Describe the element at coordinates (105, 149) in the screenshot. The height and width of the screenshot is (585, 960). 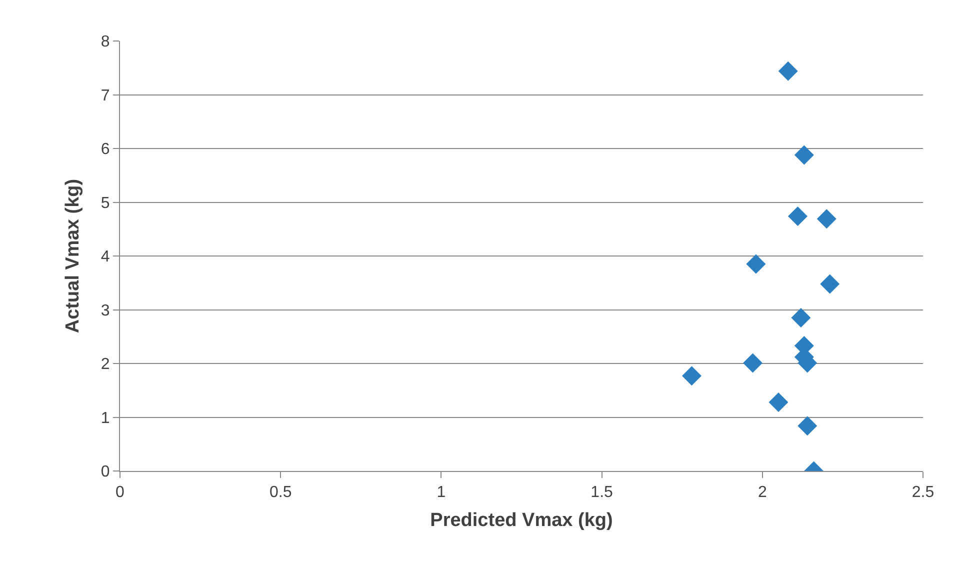
I see `y-tick-label: 6` at that location.